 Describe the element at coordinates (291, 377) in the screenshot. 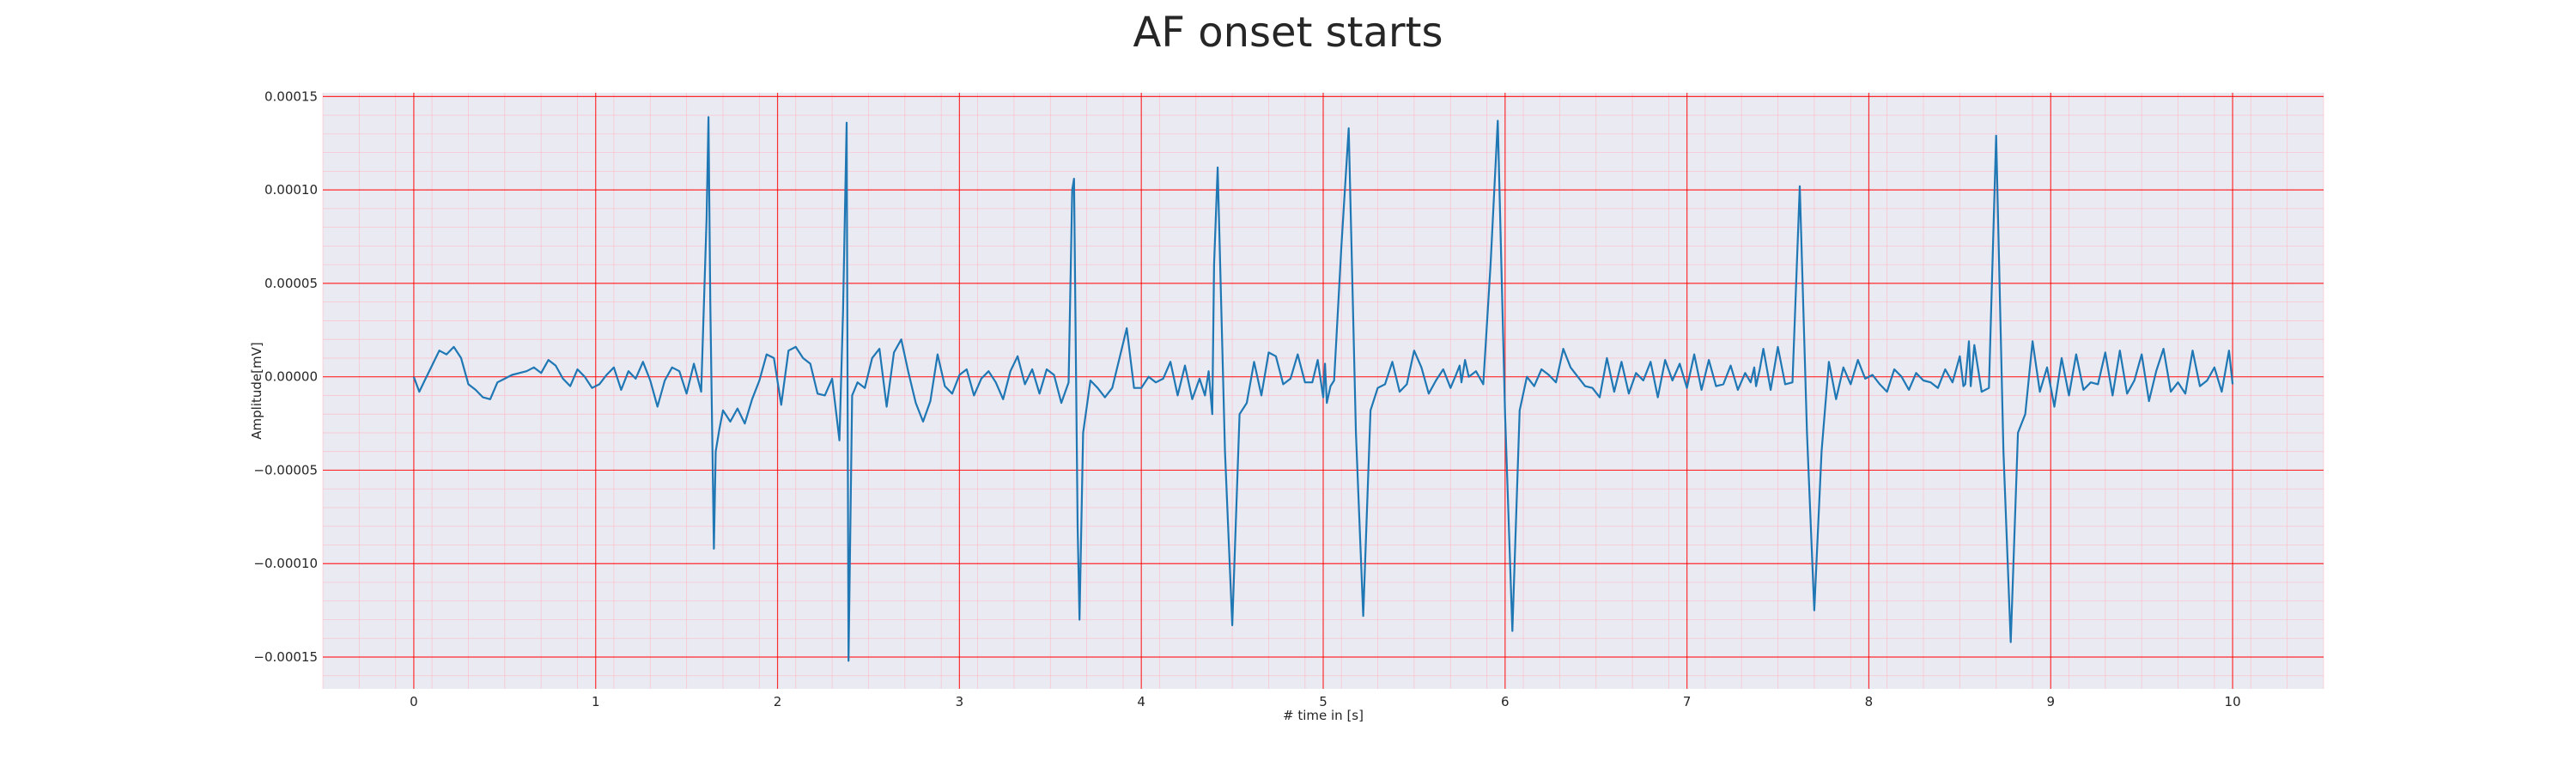

I see `y-tick-label: 0.00000` at that location.